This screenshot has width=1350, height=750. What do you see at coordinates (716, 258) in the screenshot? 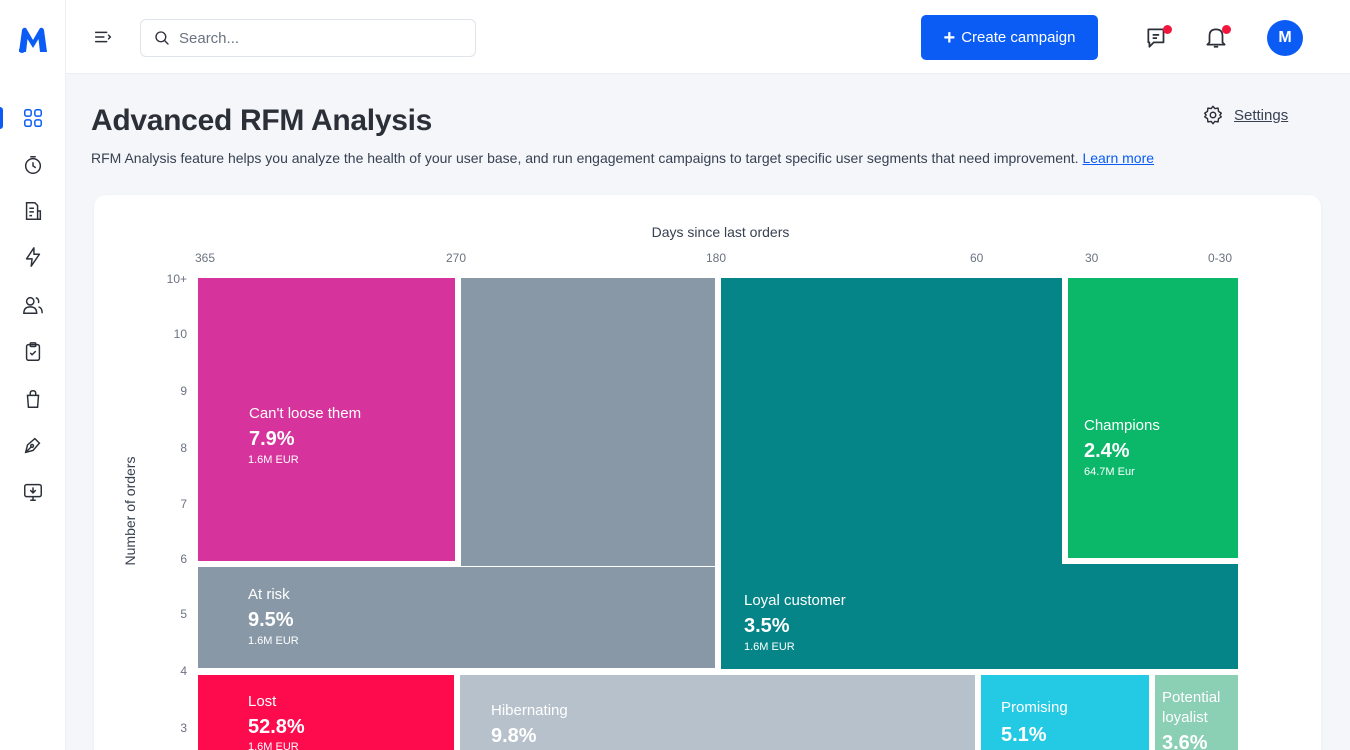
I see `x-tick-label: 180` at bounding box center [716, 258].